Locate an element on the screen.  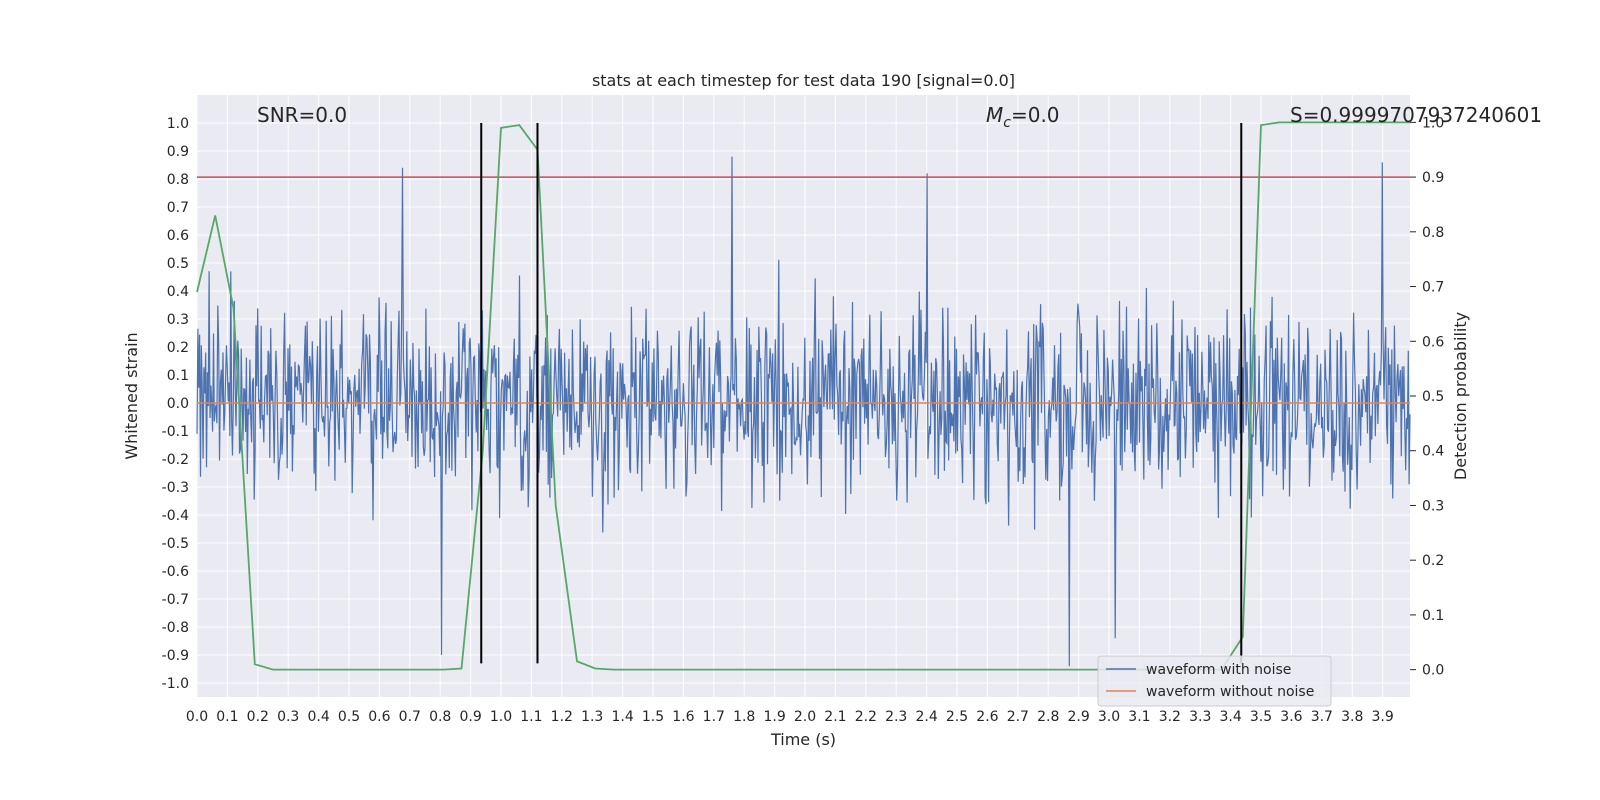
x-tick-label: 0.9 is located at coordinates (470, 717).